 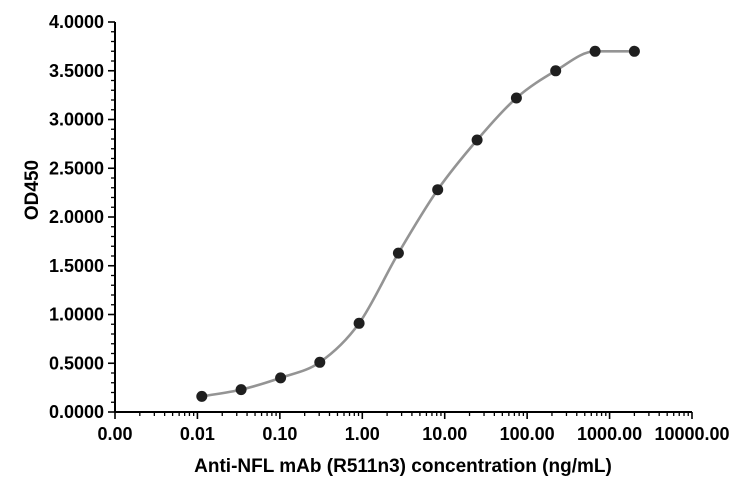 I want to click on x-tick-label: 10.00, so click(x=444, y=434).